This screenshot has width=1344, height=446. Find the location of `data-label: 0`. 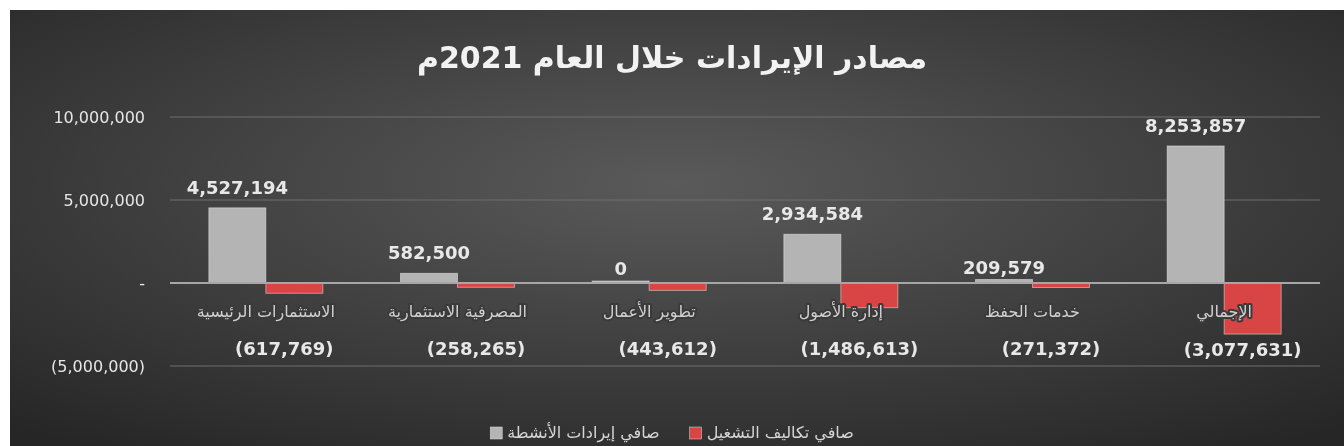

data-label: 0 is located at coordinates (620, 268).